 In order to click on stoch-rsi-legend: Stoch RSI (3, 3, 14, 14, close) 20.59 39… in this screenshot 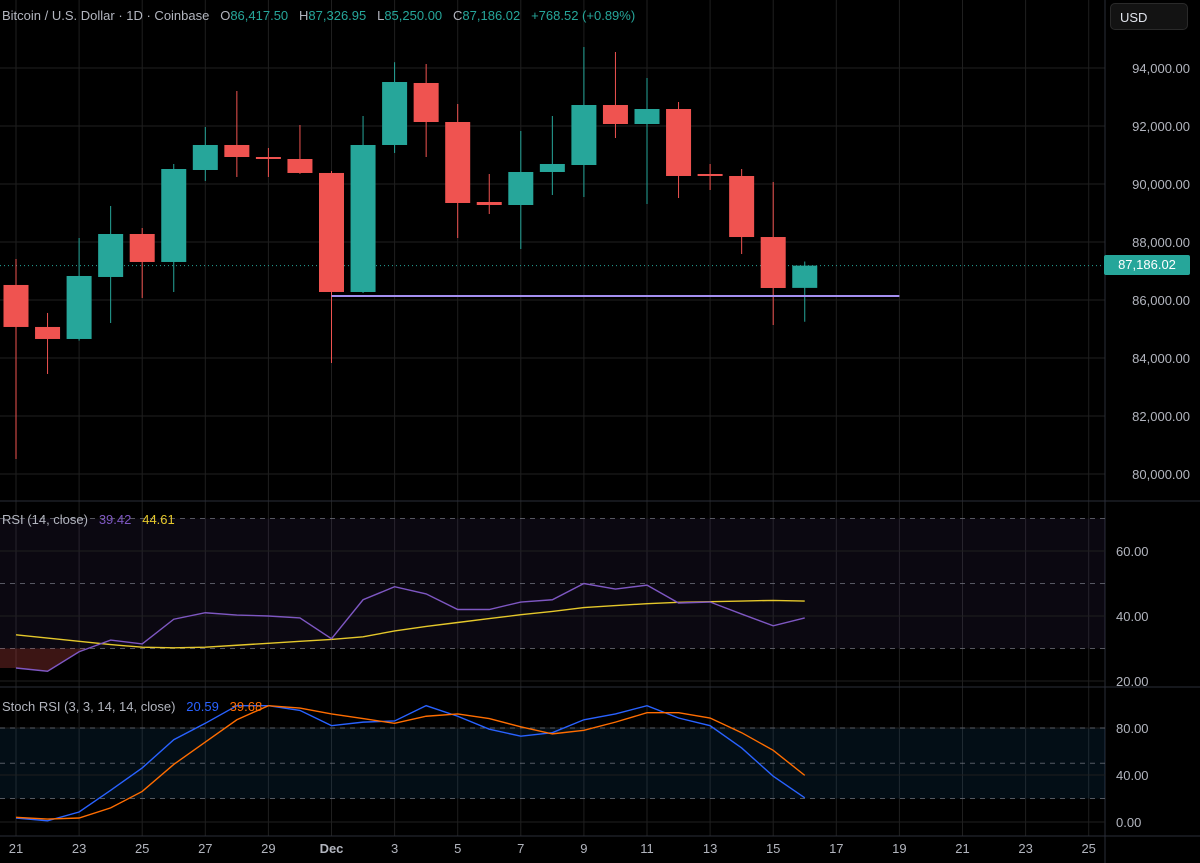, I will do `click(132, 706)`.